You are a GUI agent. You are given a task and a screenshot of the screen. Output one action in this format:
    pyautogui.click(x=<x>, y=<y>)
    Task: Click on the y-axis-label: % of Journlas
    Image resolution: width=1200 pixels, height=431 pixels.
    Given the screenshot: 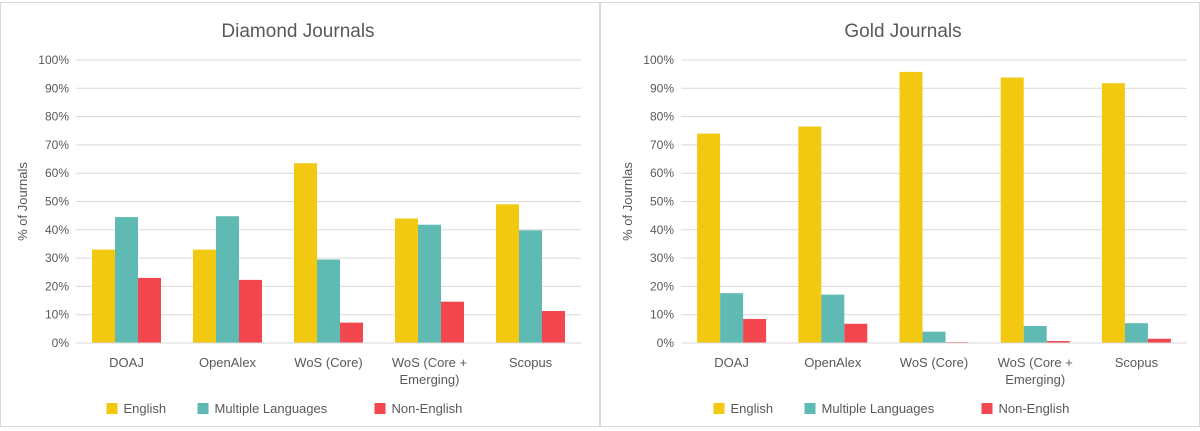 What is the action you would take?
    pyautogui.click(x=627, y=201)
    